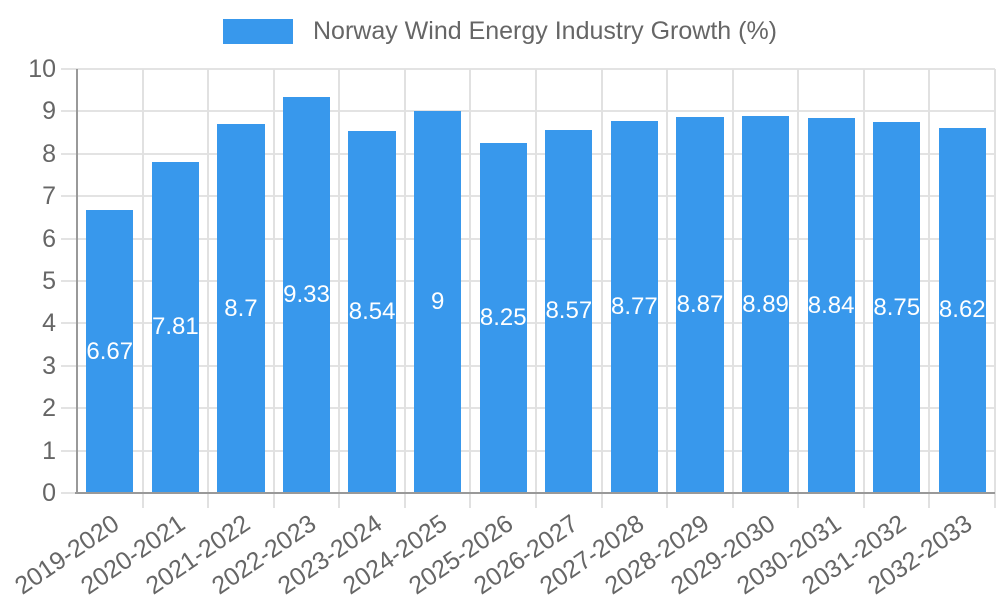 The width and height of the screenshot is (1000, 600). I want to click on y-tick-label: 8, so click(49, 153).